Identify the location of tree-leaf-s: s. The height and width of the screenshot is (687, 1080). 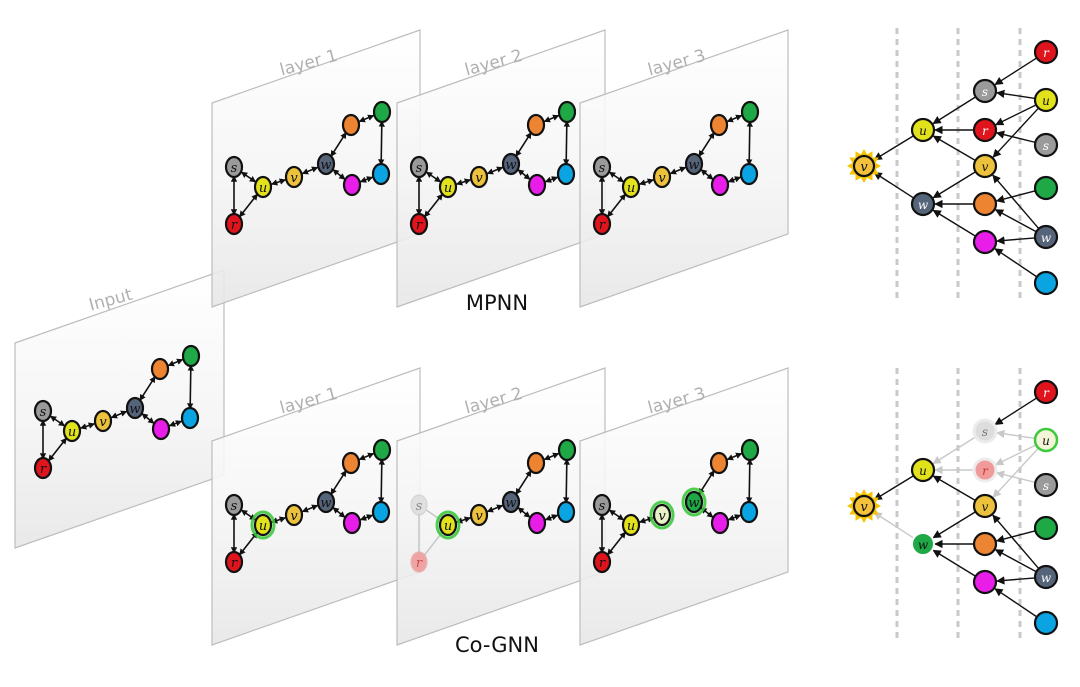
(1046, 485).